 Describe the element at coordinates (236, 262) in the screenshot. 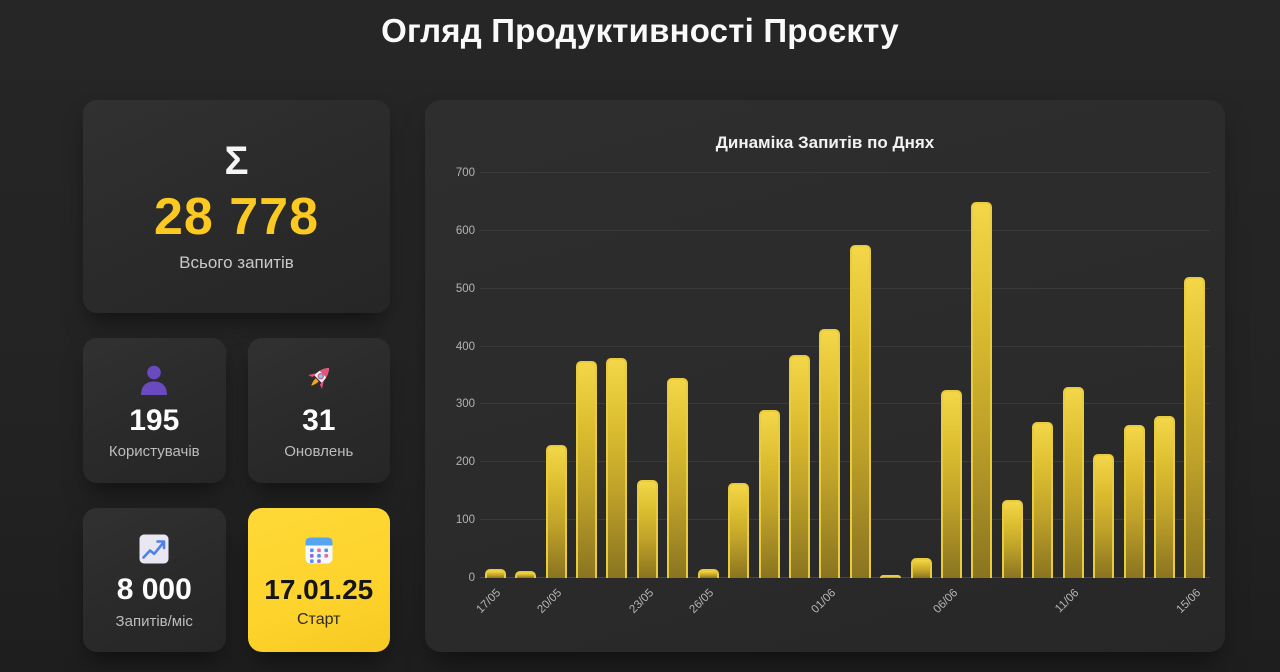

I see `total-requests-label: Всього запитів` at that location.